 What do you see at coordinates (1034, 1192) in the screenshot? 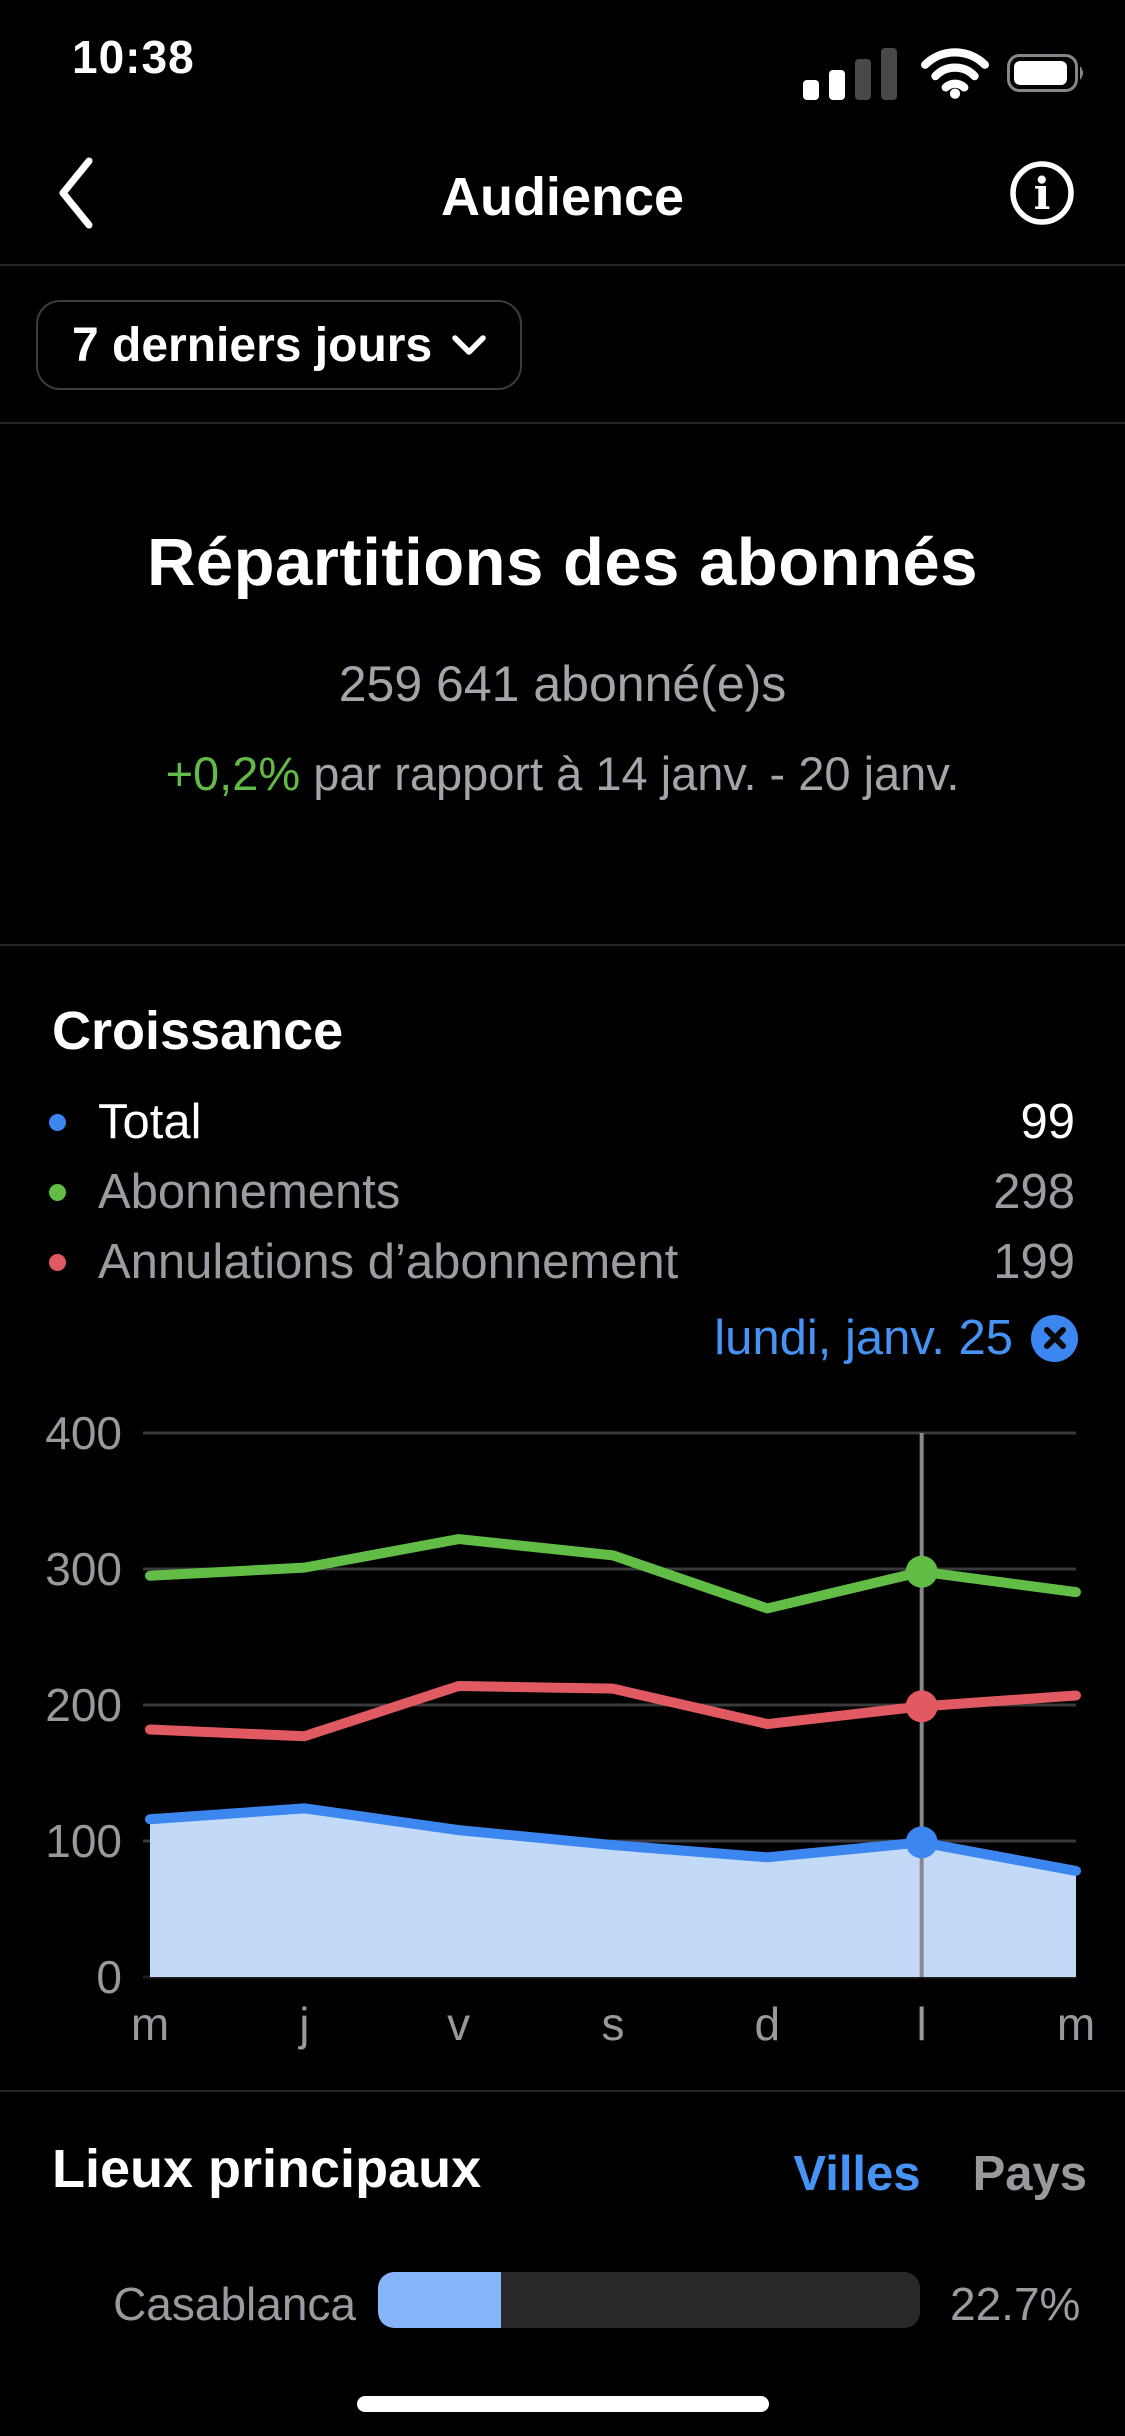
I see `legend-value-abonnements: 298` at bounding box center [1034, 1192].